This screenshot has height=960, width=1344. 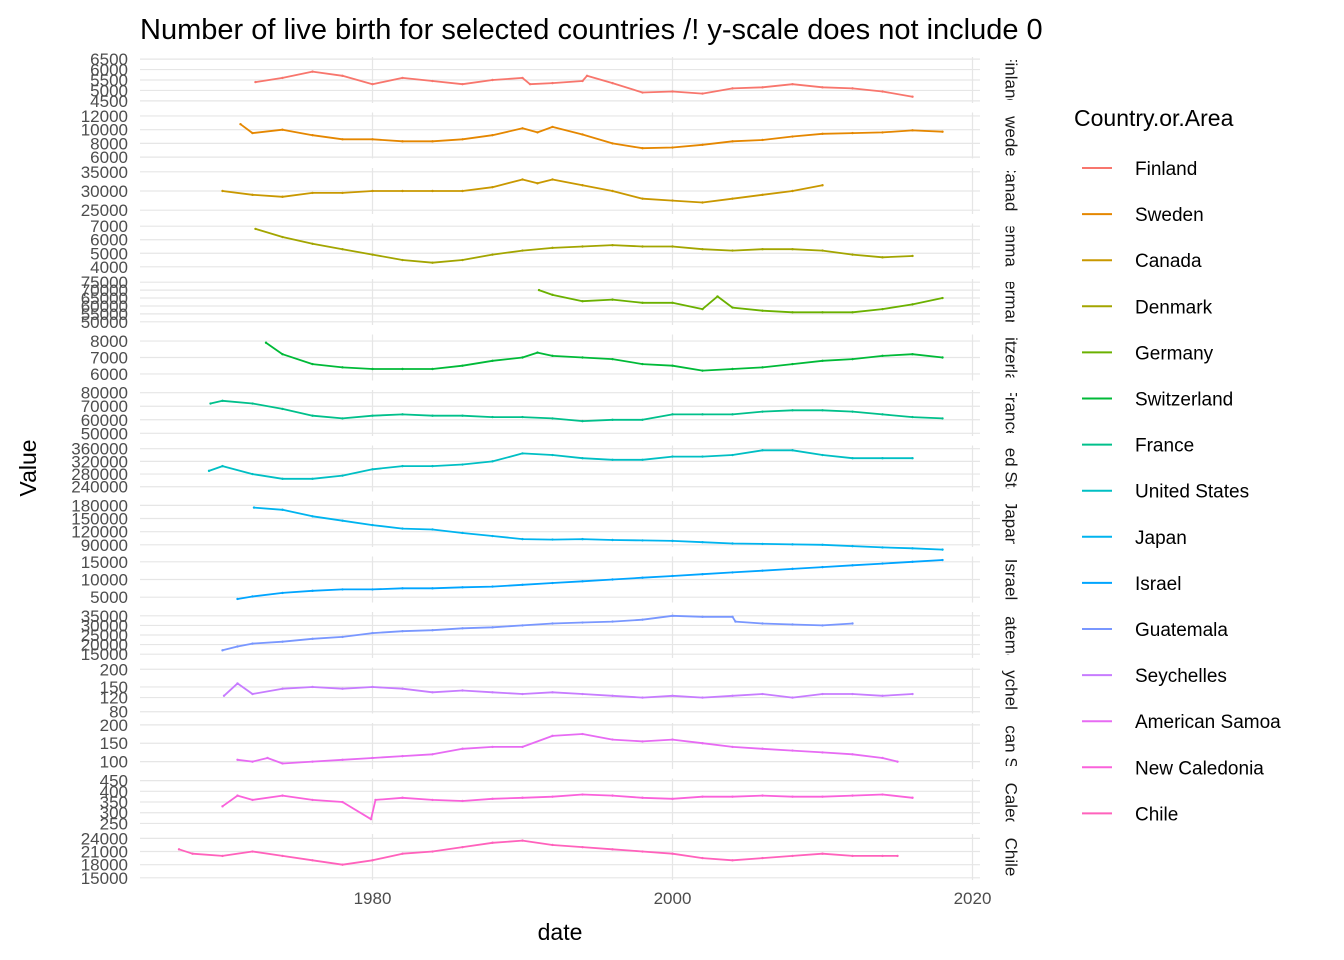 I want to click on y-tick-label-sweden-3: 6000, so click(x=109, y=157).